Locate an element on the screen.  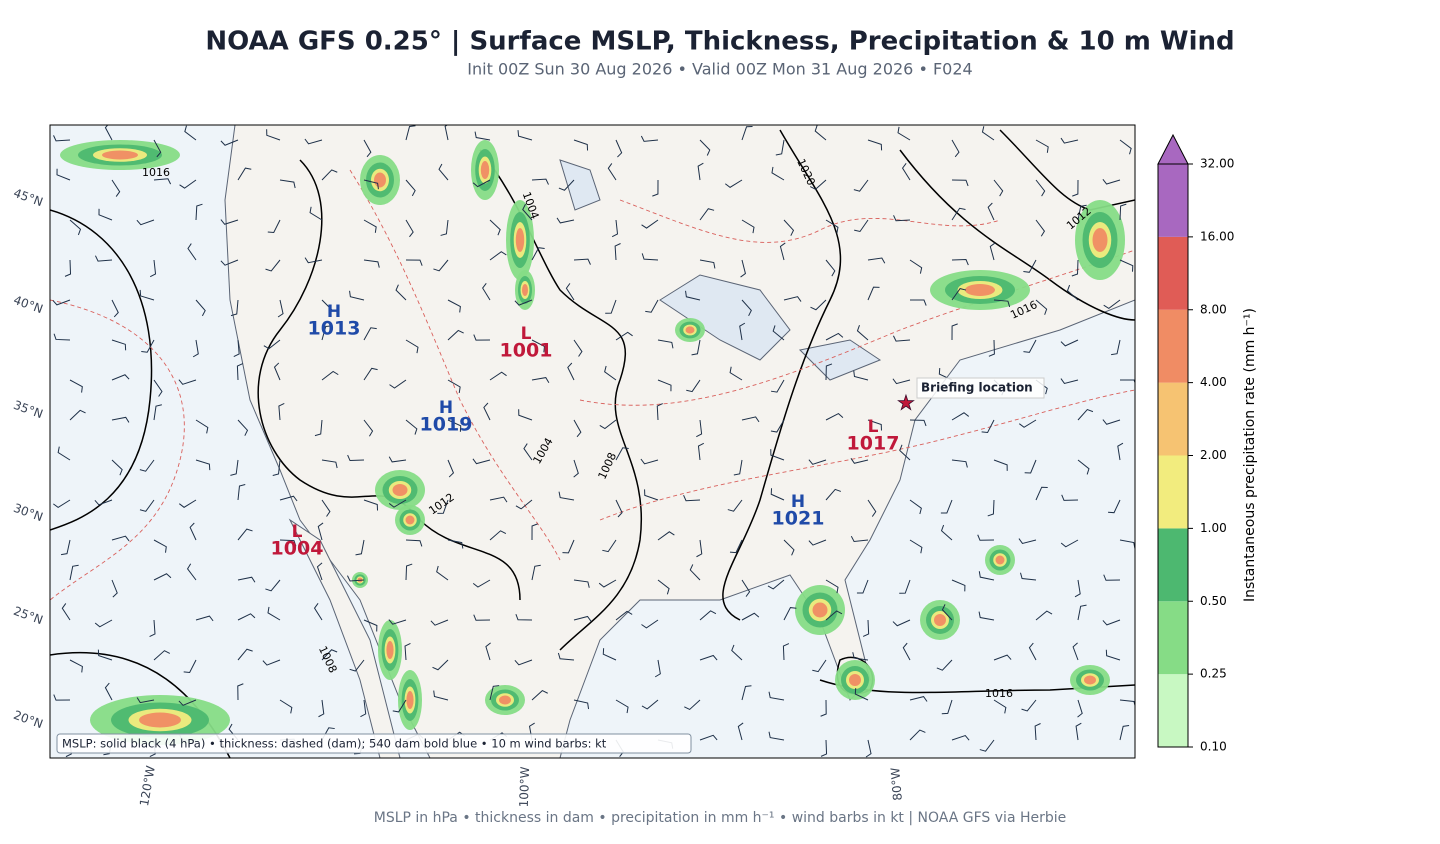
center-value: 1021 is located at coordinates (798, 519).